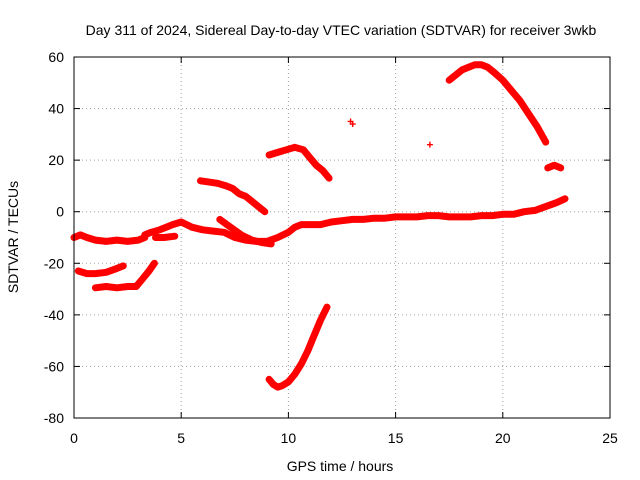 This screenshot has width=640, height=480. Describe the element at coordinates (54, 366) in the screenshot. I see `y-tick-label: -60` at that location.